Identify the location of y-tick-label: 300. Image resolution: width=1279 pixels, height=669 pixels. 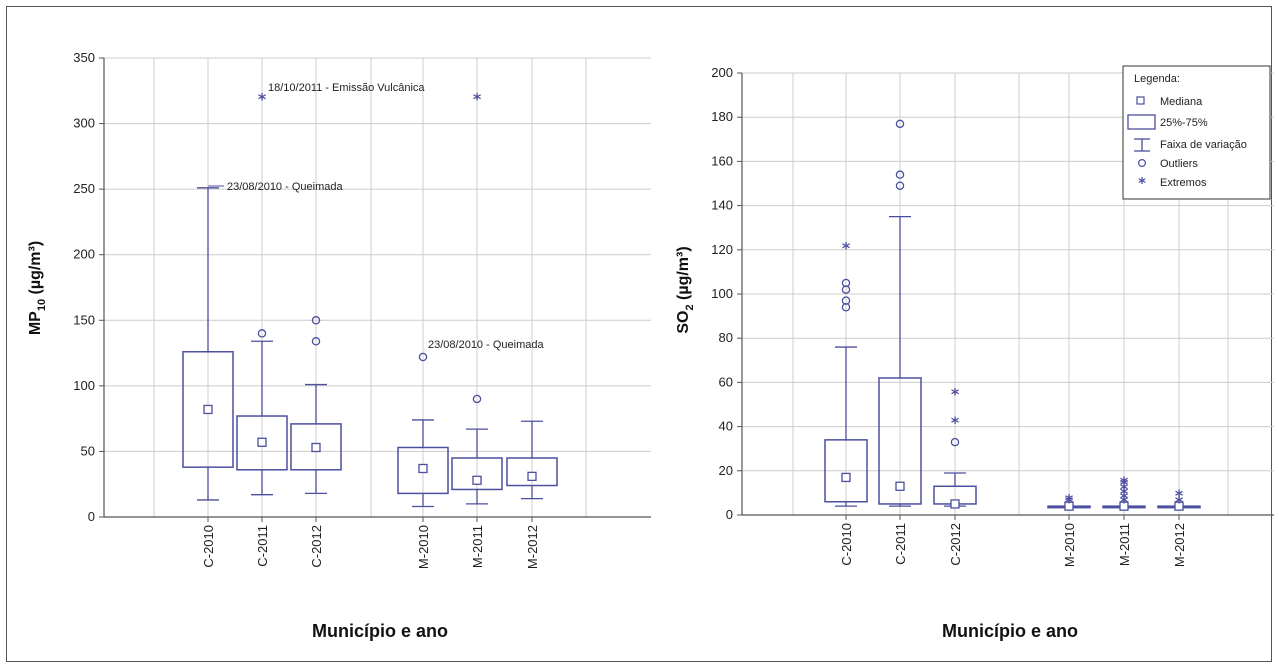
(84, 123).